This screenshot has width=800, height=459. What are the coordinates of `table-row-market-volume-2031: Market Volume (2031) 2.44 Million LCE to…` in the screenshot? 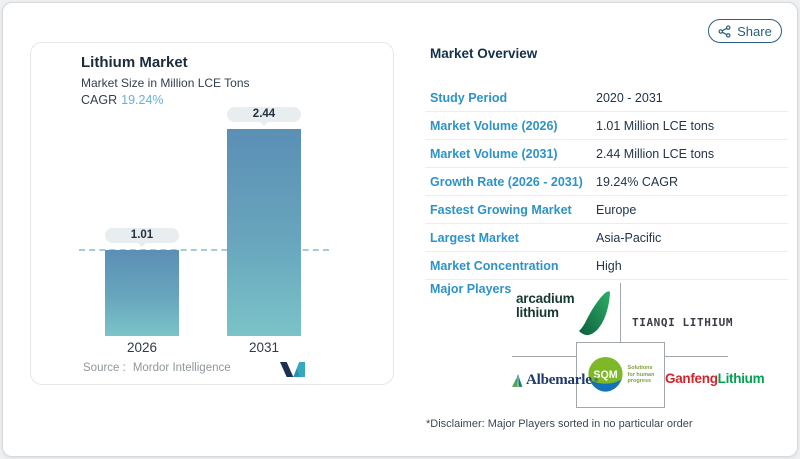 It's located at (606, 154).